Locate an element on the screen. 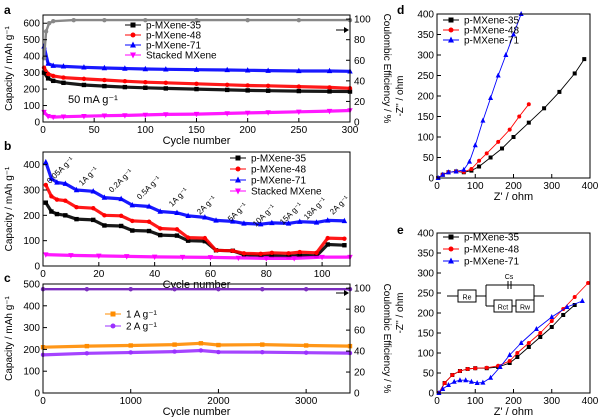 This screenshot has width=600, height=417. y-tick-label: 300 is located at coordinates (31, 73).